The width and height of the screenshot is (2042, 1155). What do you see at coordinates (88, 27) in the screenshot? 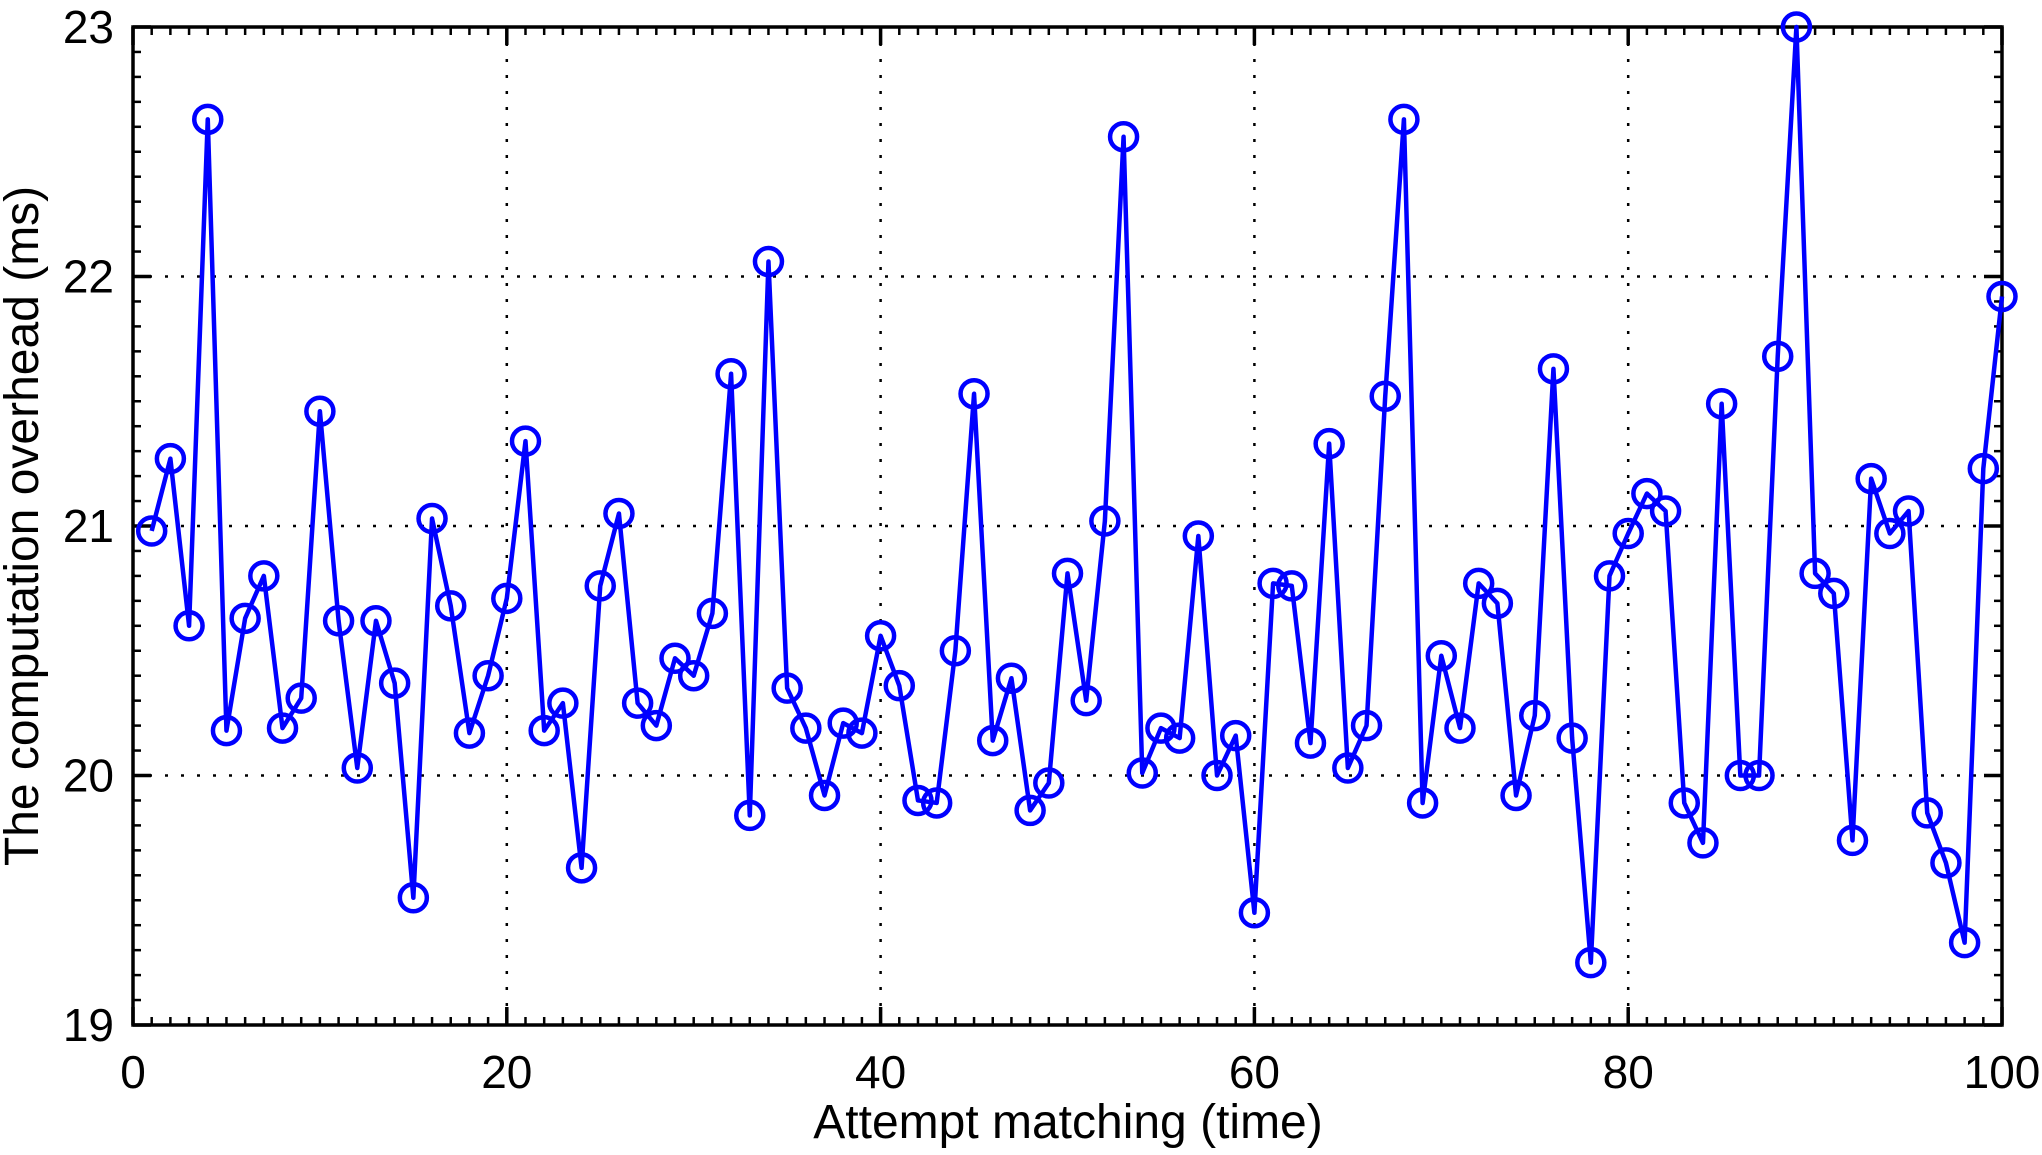
I see `y-tick-label: 23` at bounding box center [88, 27].